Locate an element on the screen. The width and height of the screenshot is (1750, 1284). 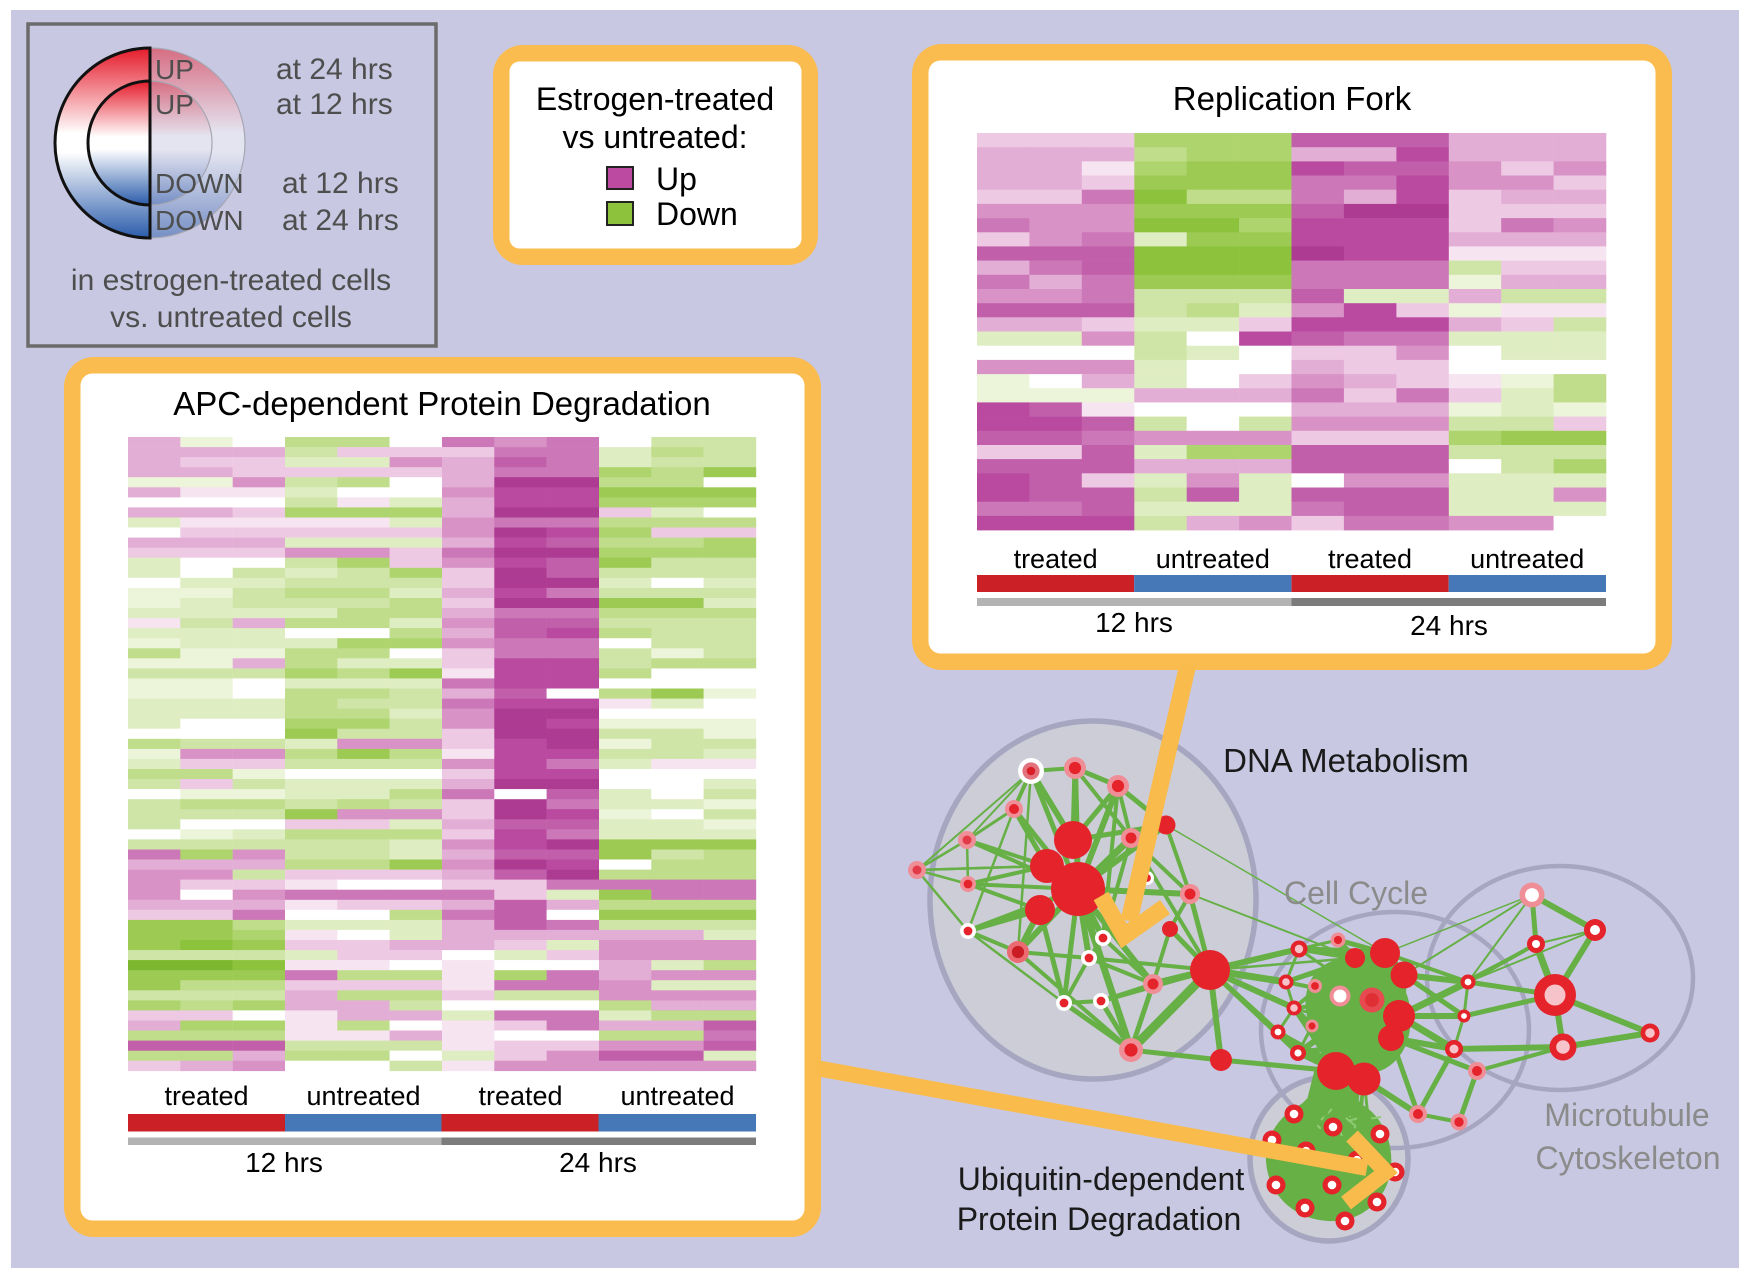
svg-text: DNA Metabolism is located at coordinates (1346, 760).